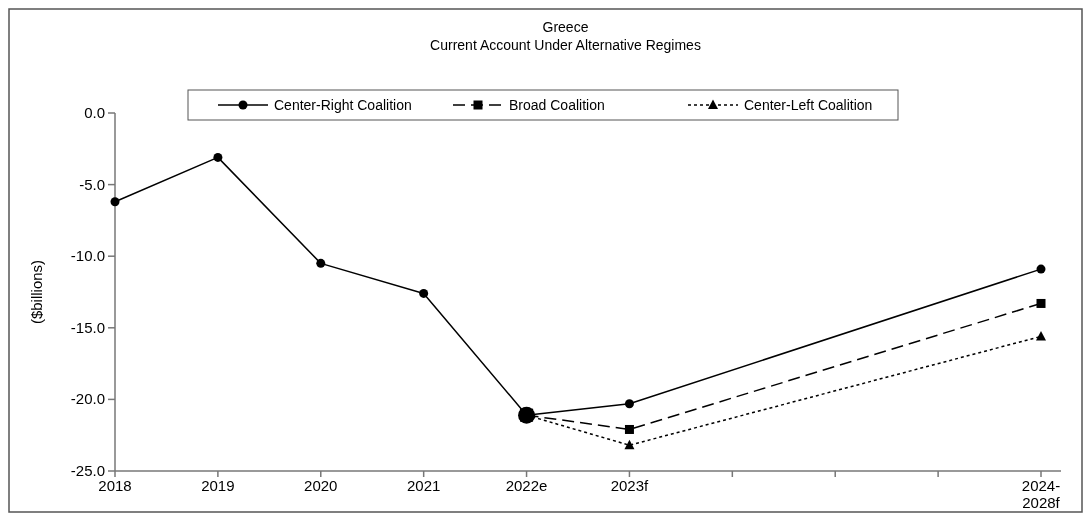  I want to click on x-tick-label: 2018, so click(115, 485).